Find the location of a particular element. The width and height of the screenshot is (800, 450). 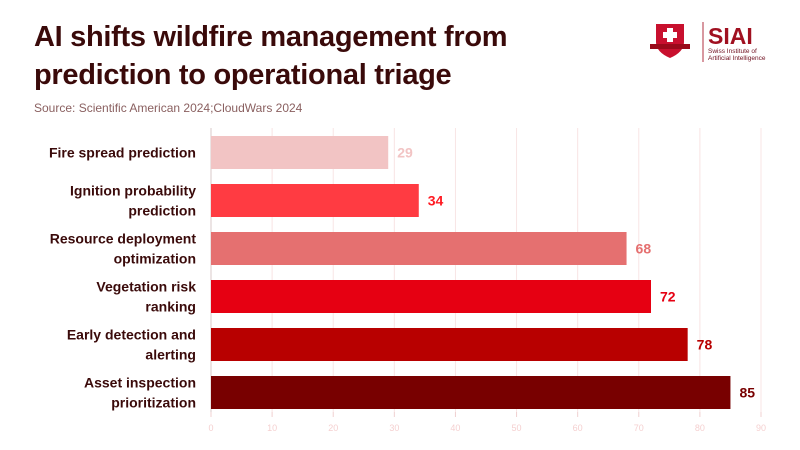

tick-label: 50 is located at coordinates (517, 428).